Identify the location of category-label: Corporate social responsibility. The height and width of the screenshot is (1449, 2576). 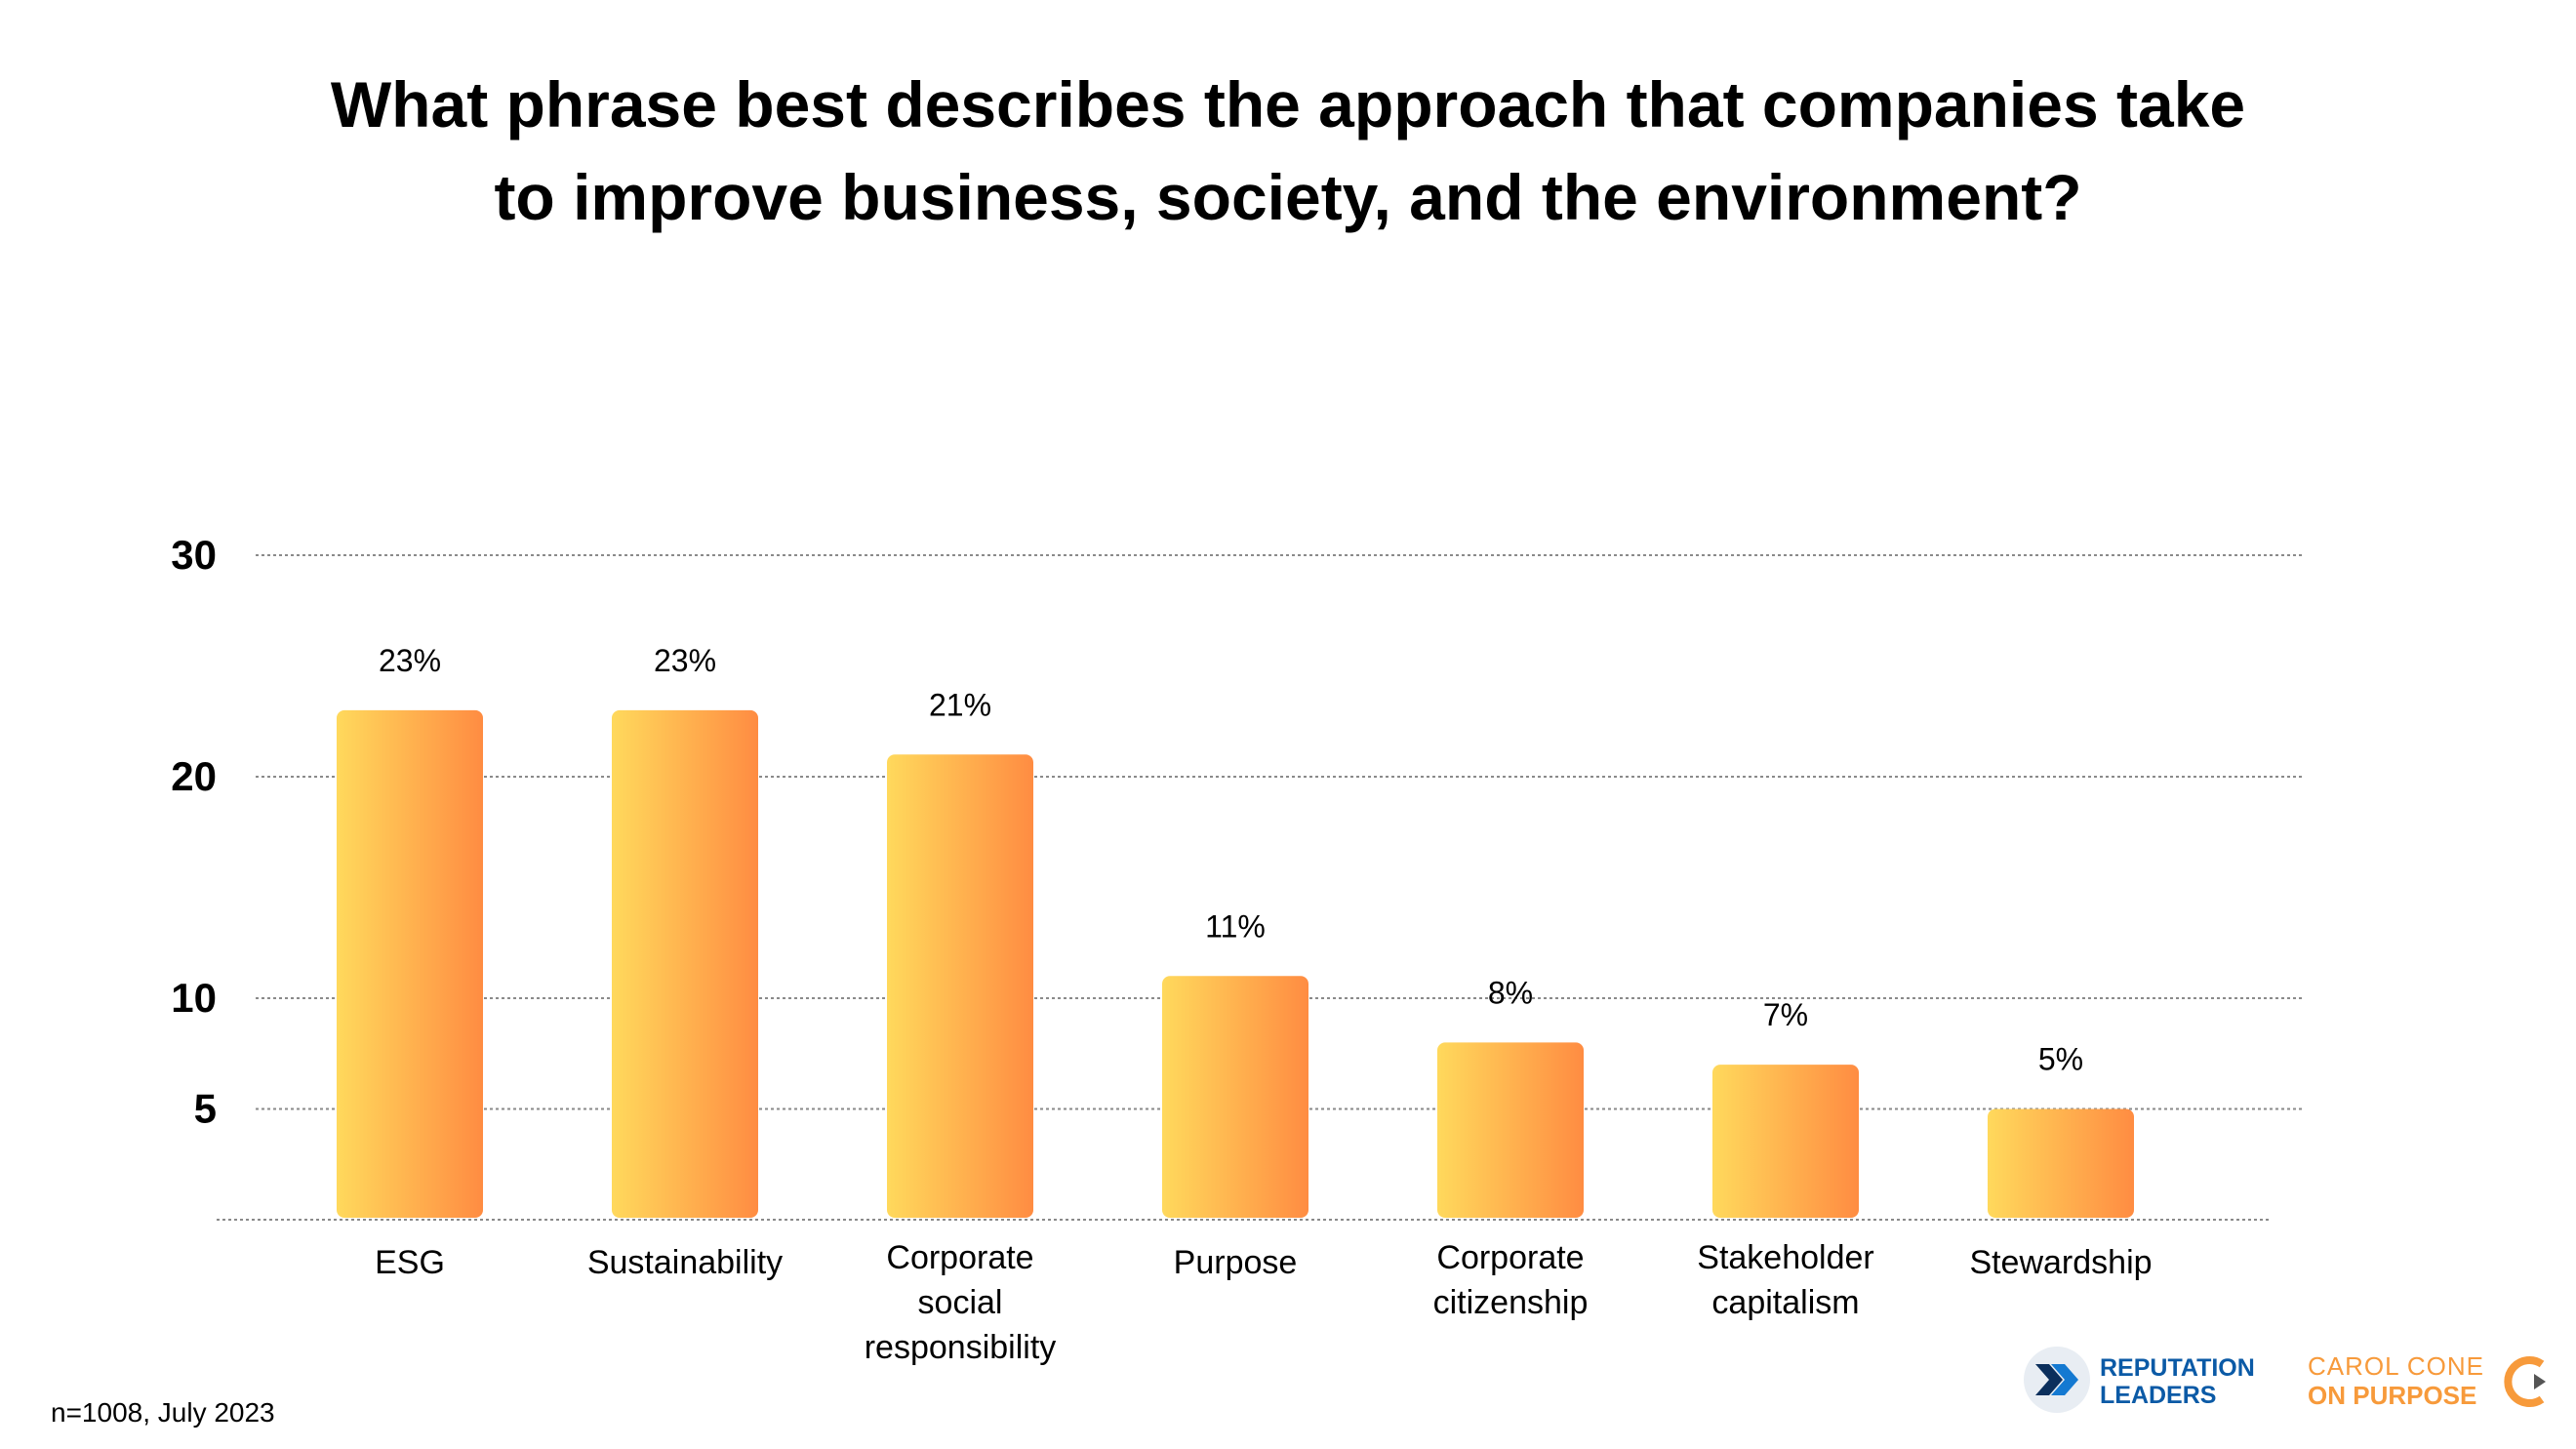
(961, 1302).